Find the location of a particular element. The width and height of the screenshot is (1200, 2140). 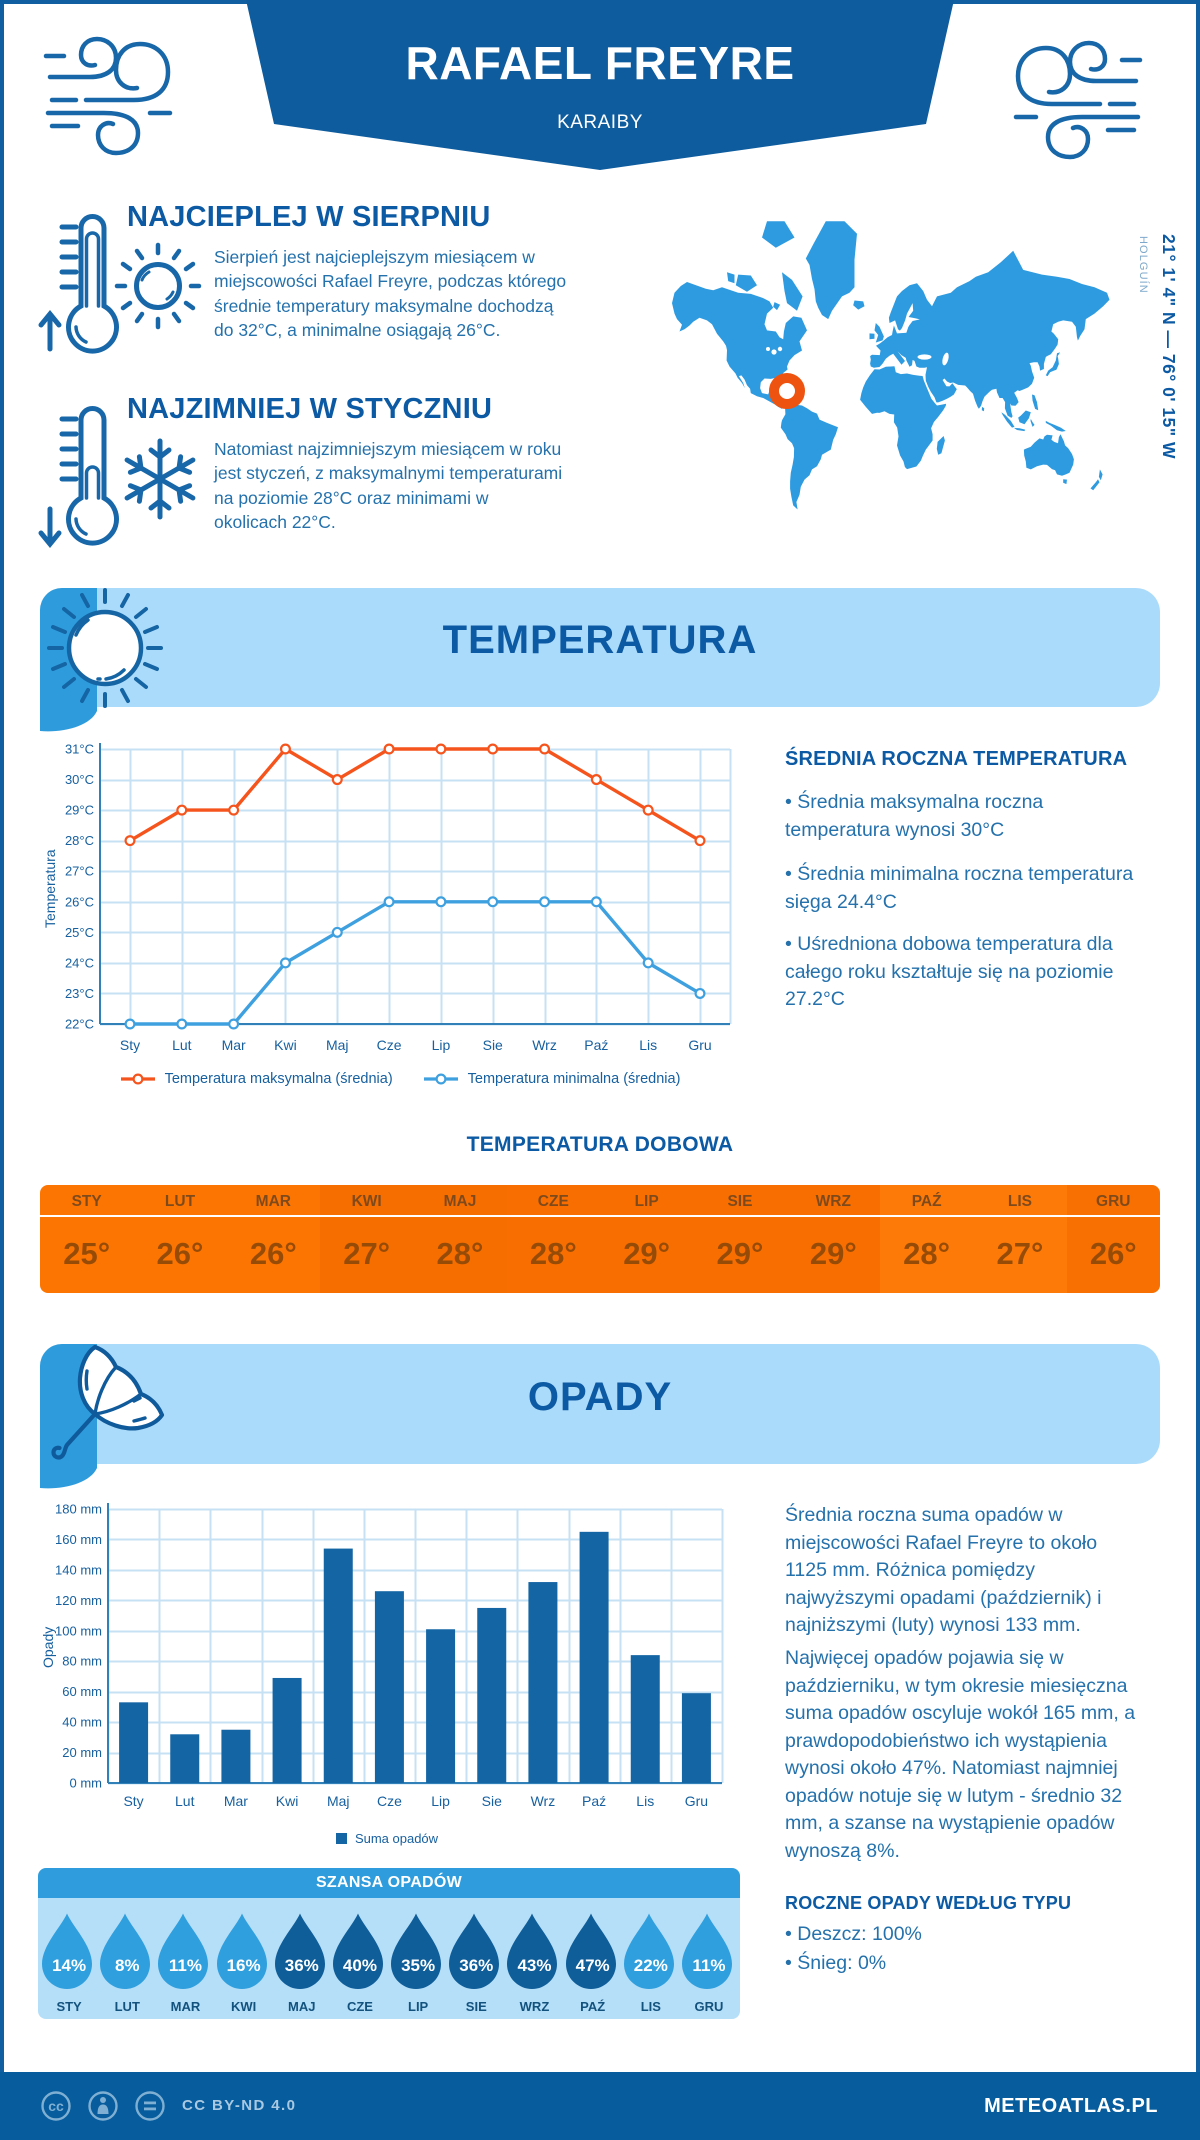

chance-percentage: 35% is located at coordinates (418, 1965).